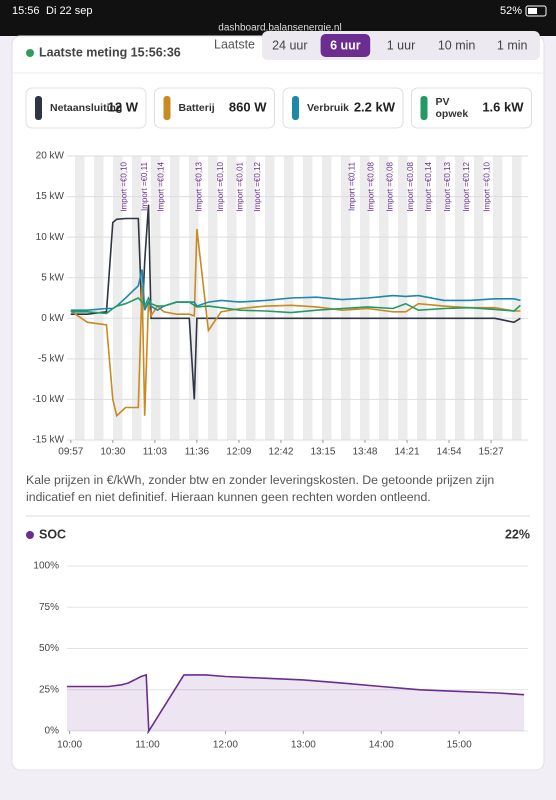  Describe the element at coordinates (401, 45) in the screenshot. I see `range-option: 1 uur` at that location.